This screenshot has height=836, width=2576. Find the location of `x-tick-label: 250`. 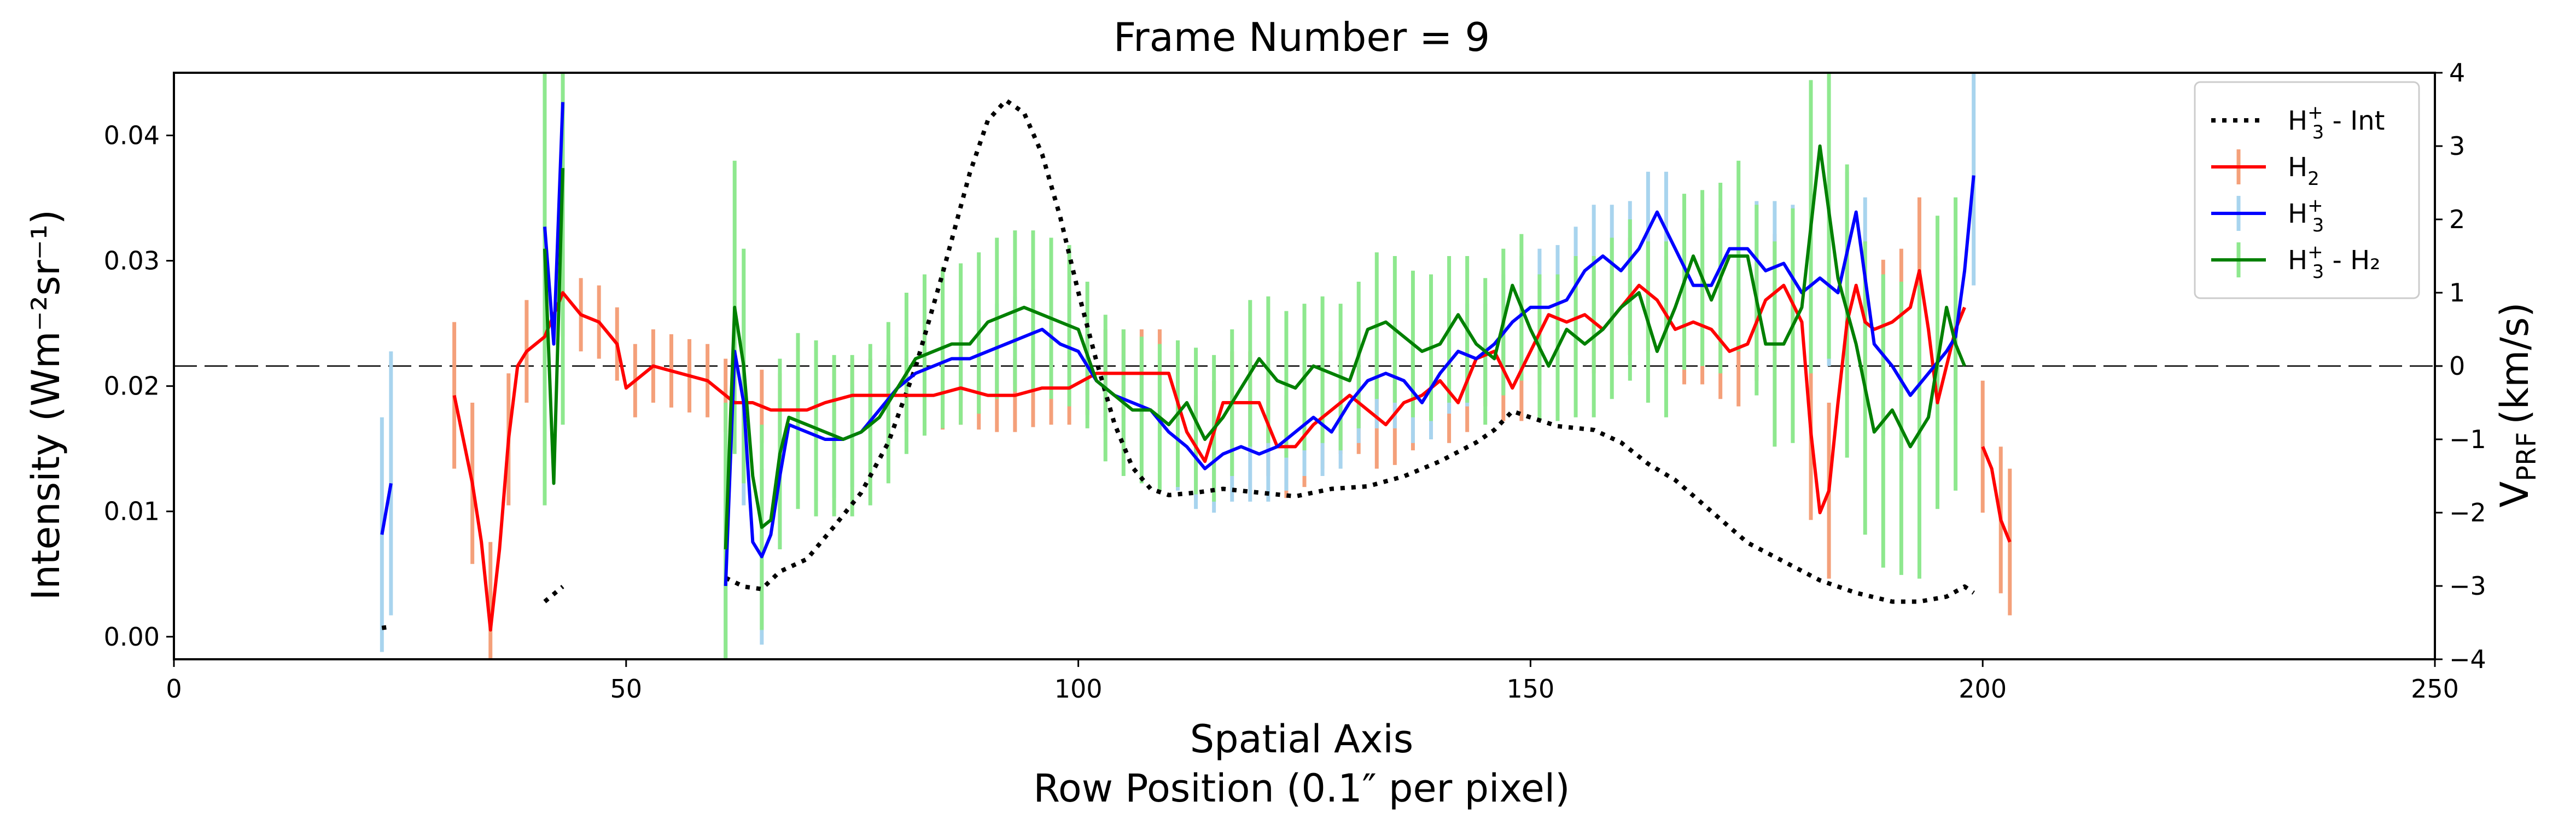

x-tick-label: 250 is located at coordinates (2435, 689).